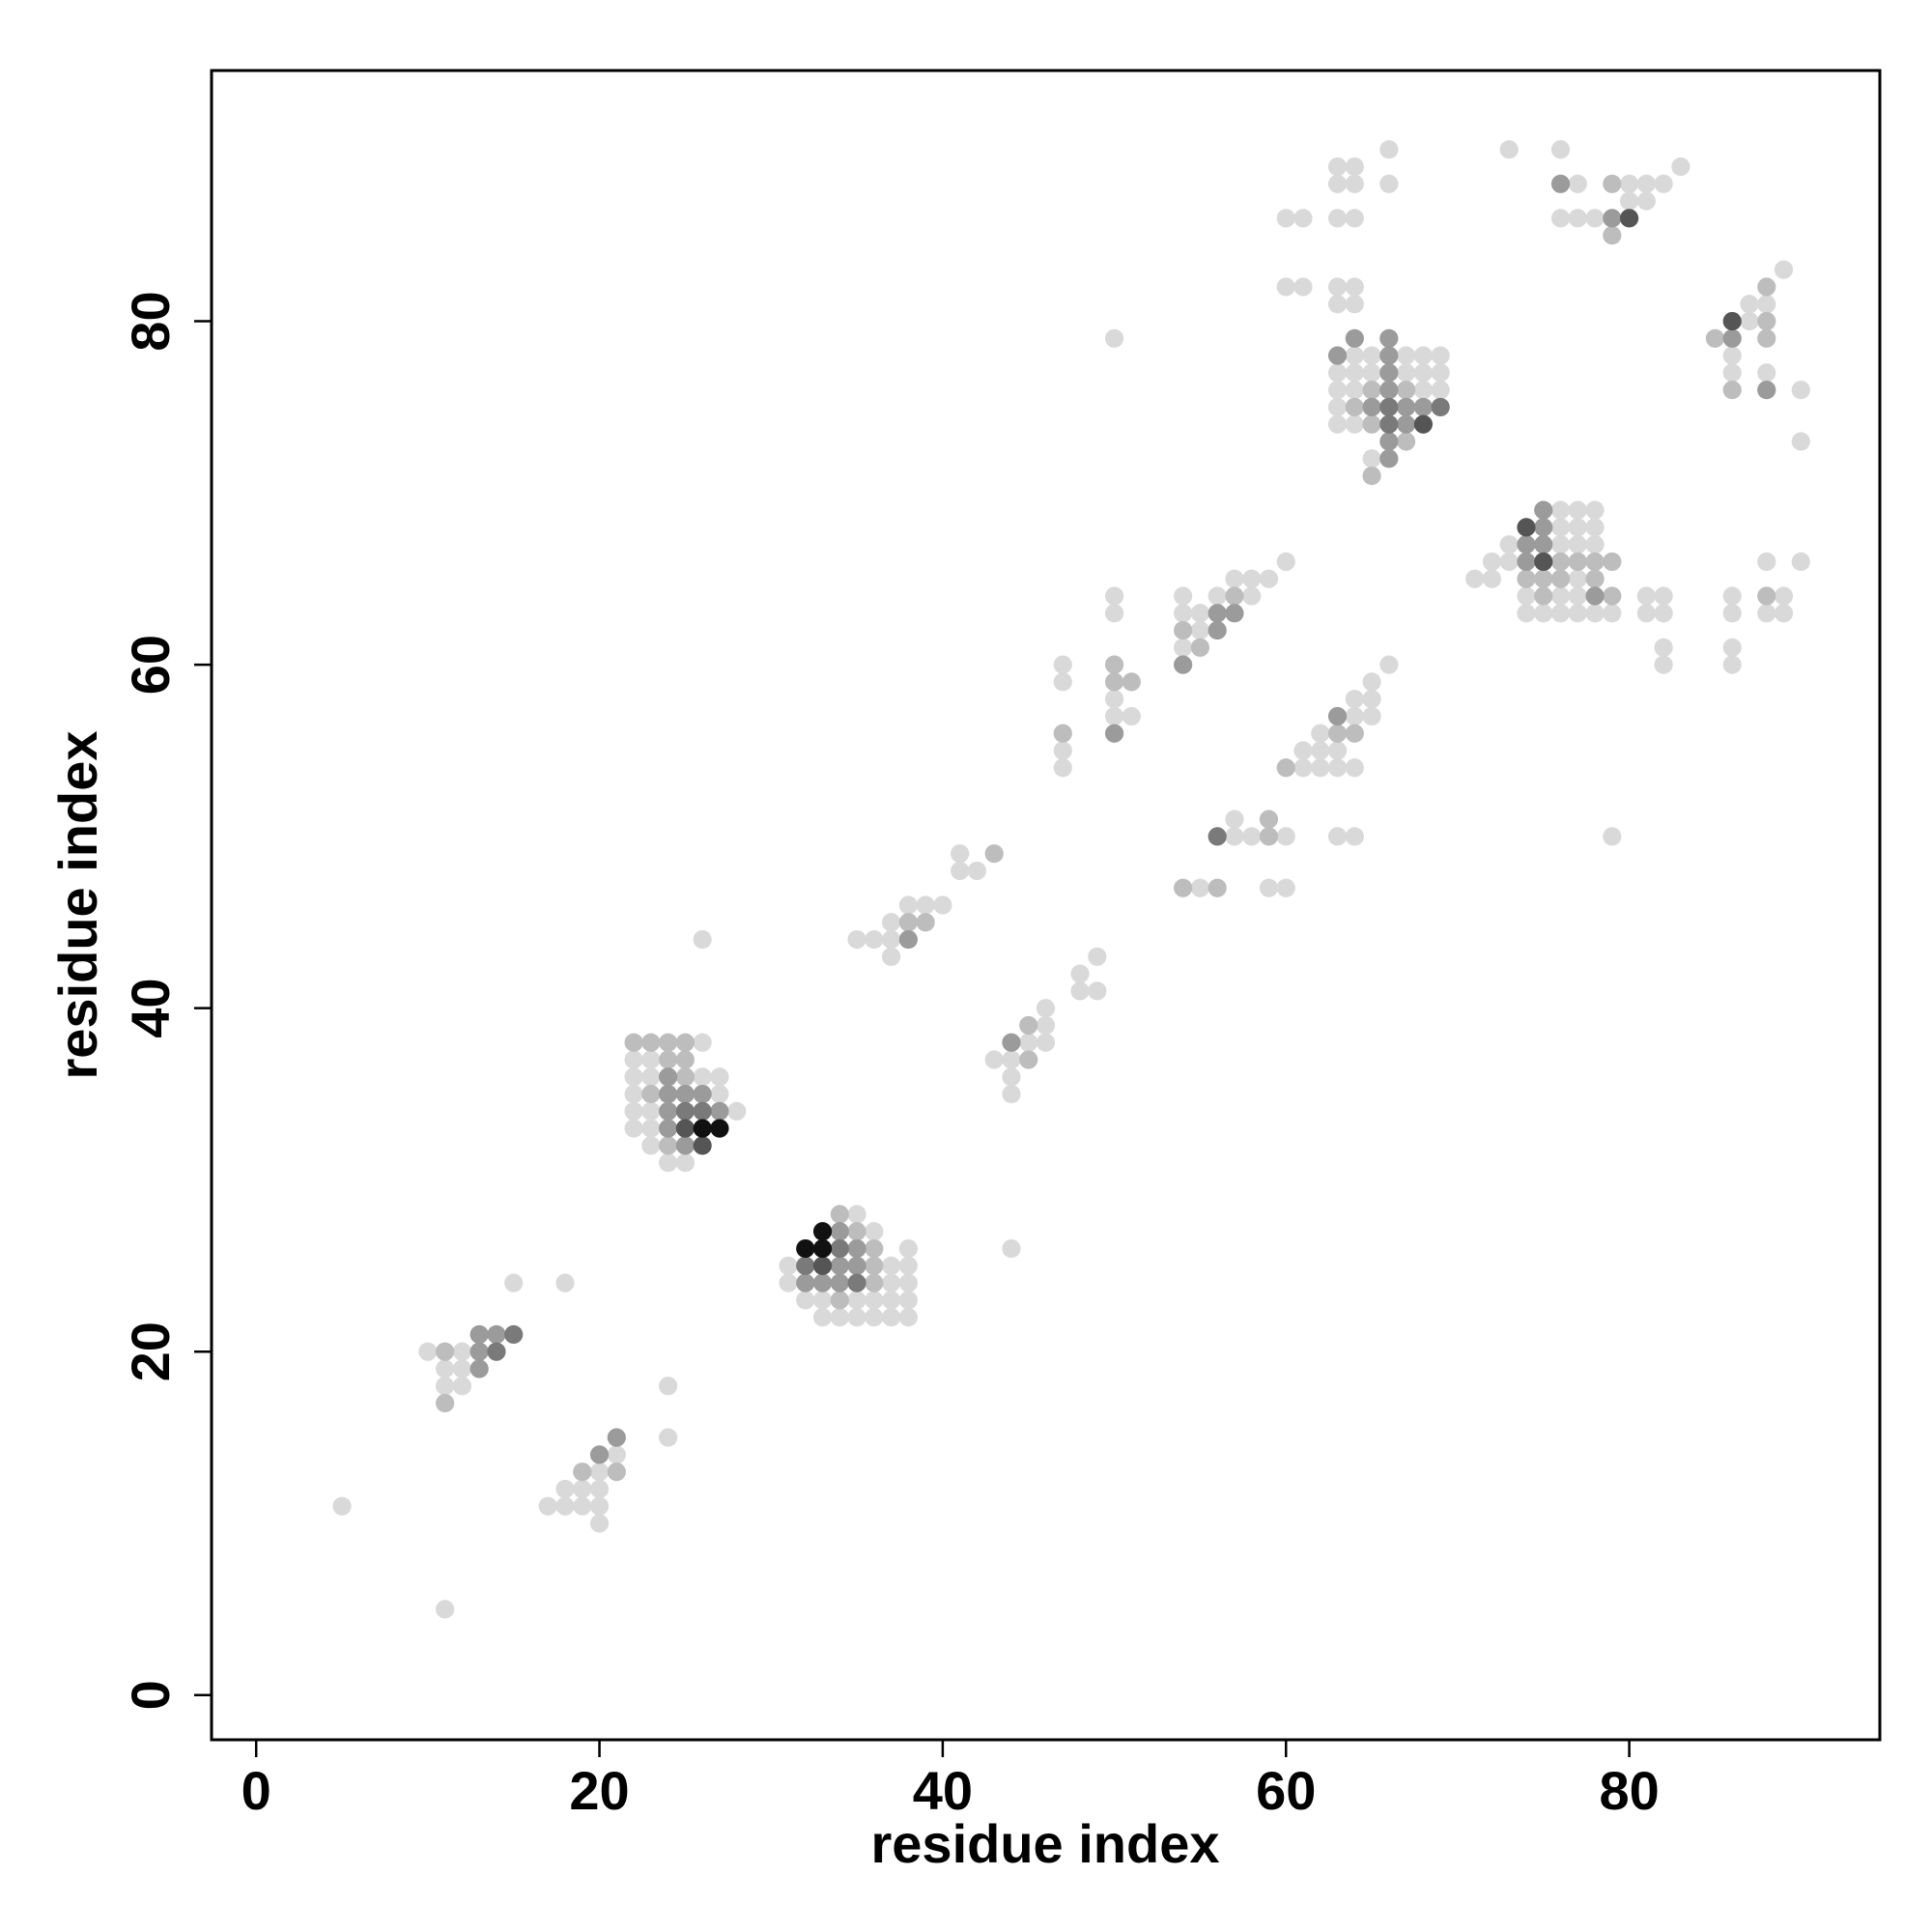  Describe the element at coordinates (150, 1008) in the screenshot. I see `y-tick-label: 40` at that location.